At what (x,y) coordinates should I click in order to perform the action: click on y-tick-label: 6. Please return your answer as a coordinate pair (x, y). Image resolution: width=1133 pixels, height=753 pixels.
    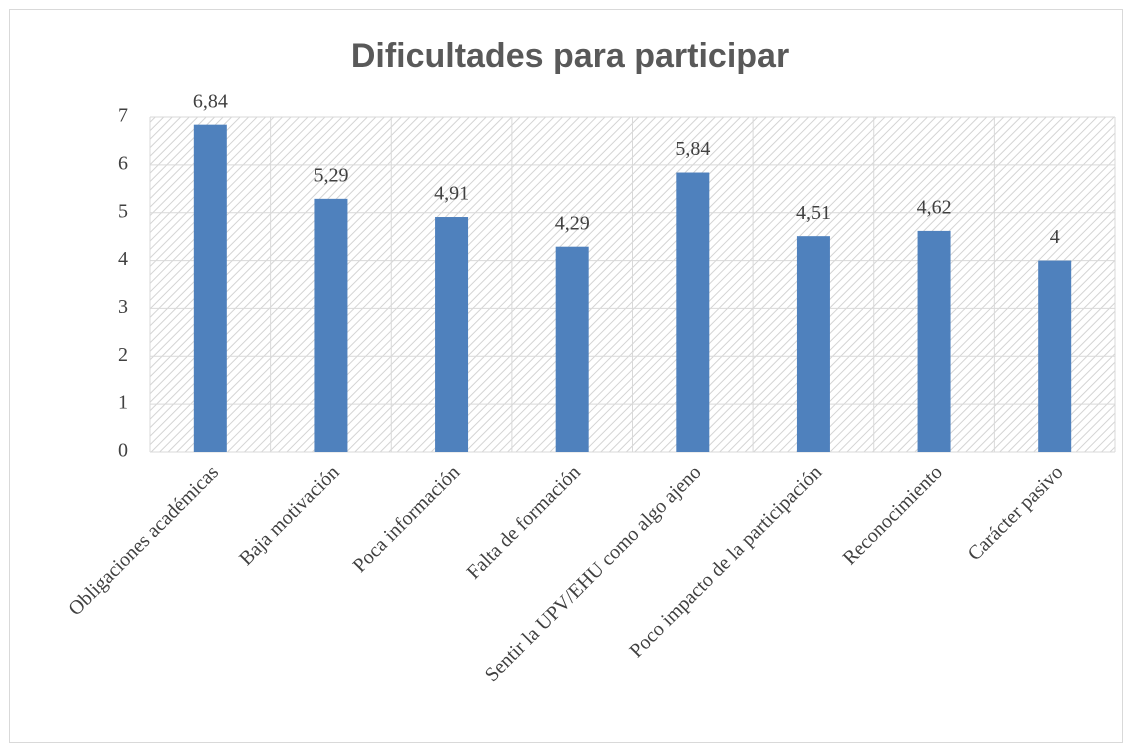
    Looking at the image, I should click on (123, 163).